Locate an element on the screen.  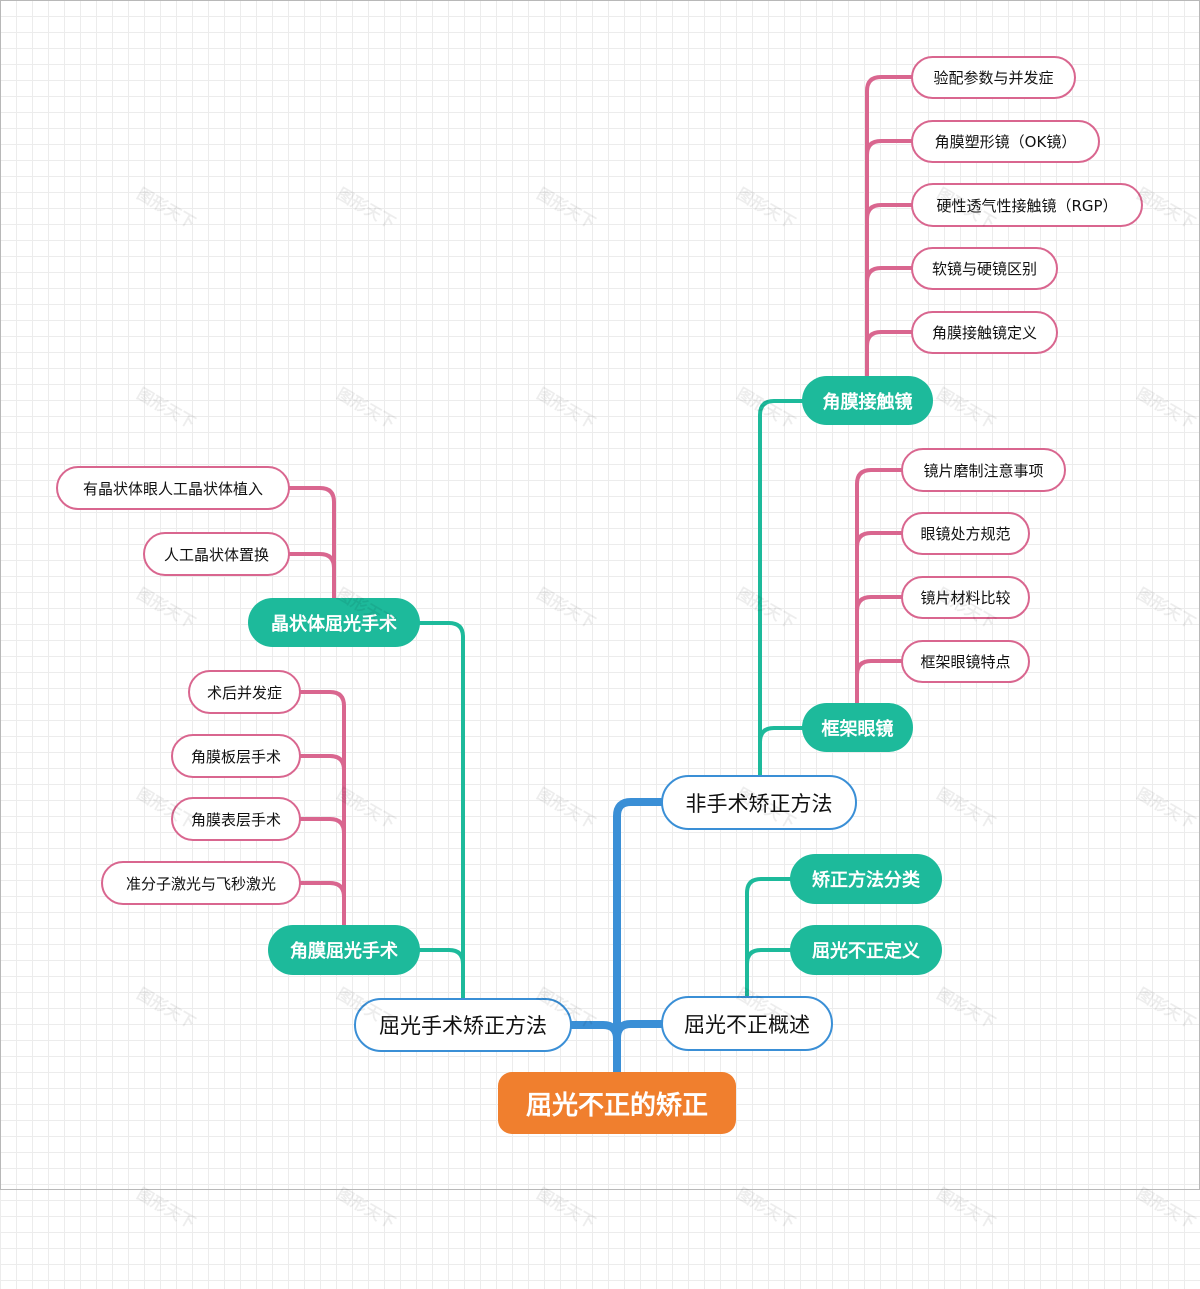
leaf-node: 眼镜处方规范 is located at coordinates (965, 533).